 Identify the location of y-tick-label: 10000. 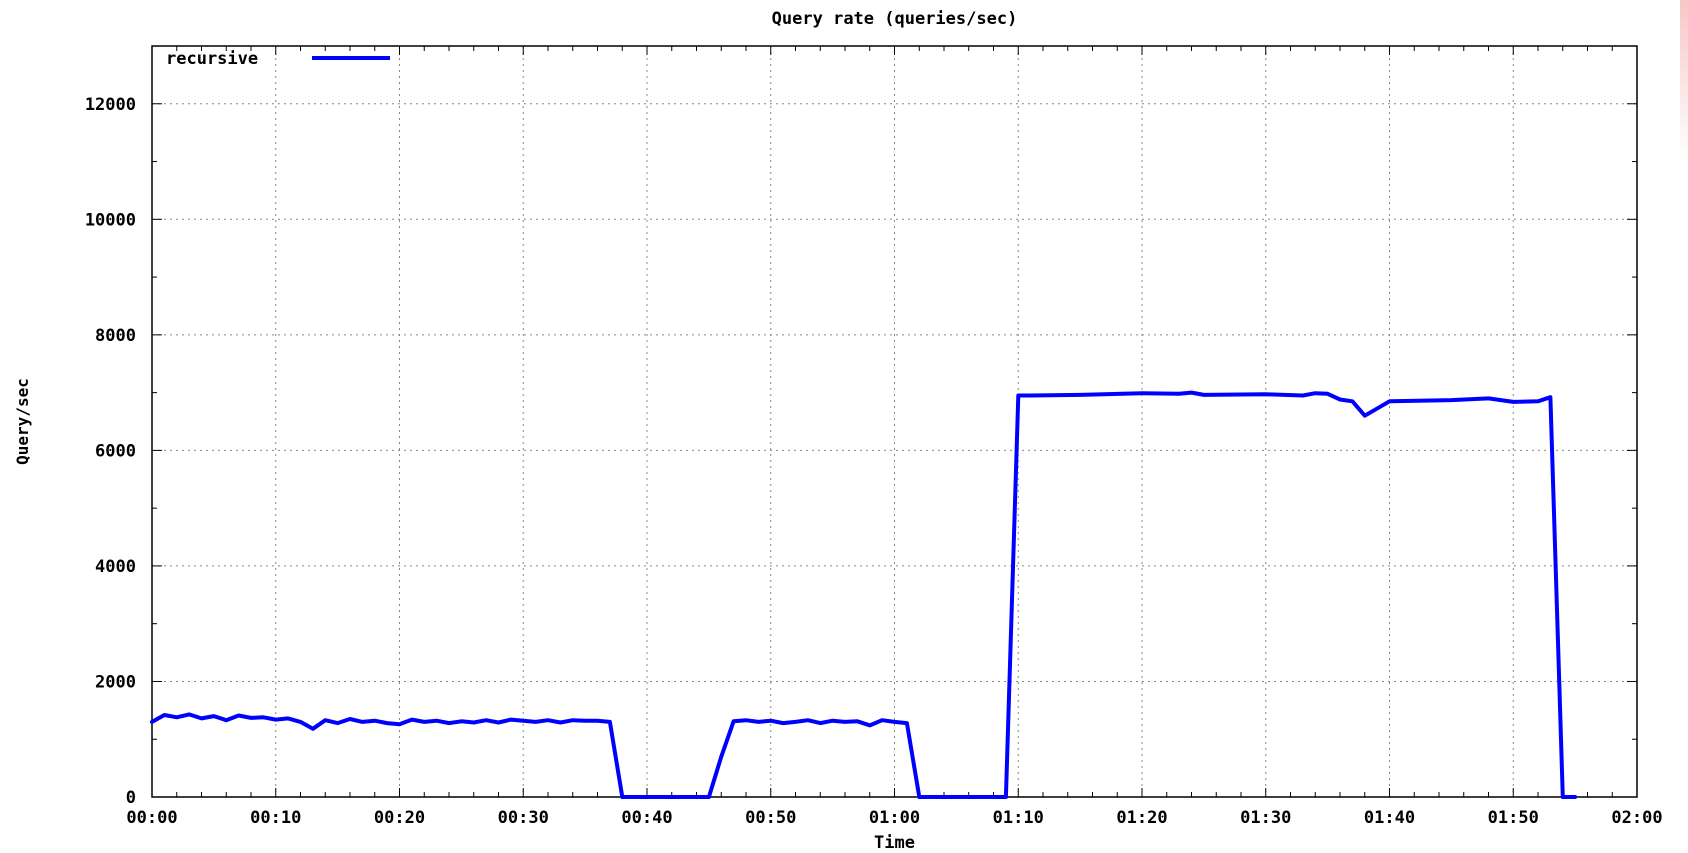
(110, 220).